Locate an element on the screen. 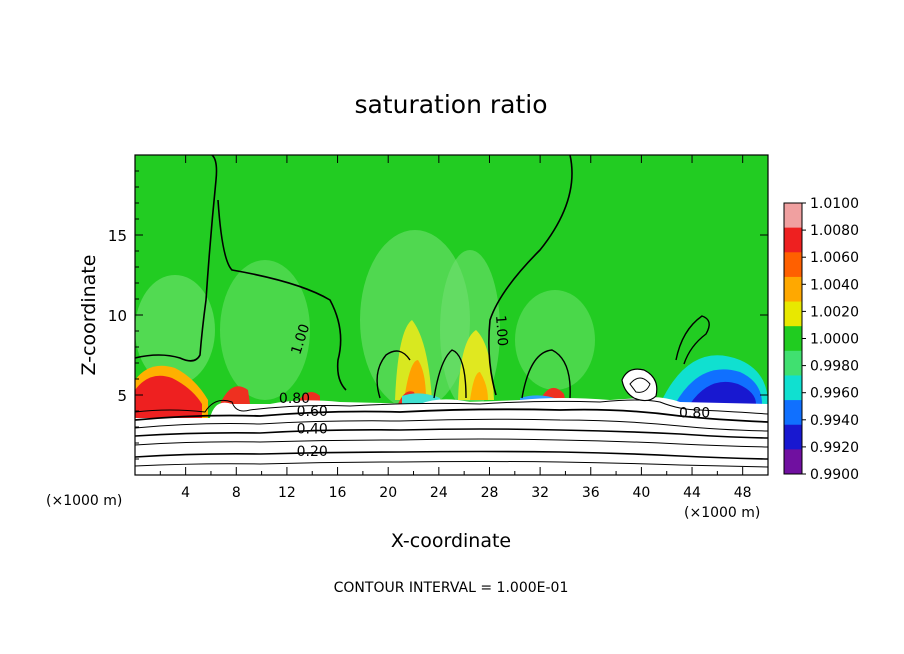  colorbar-label: 1.0020 is located at coordinates (834, 312).